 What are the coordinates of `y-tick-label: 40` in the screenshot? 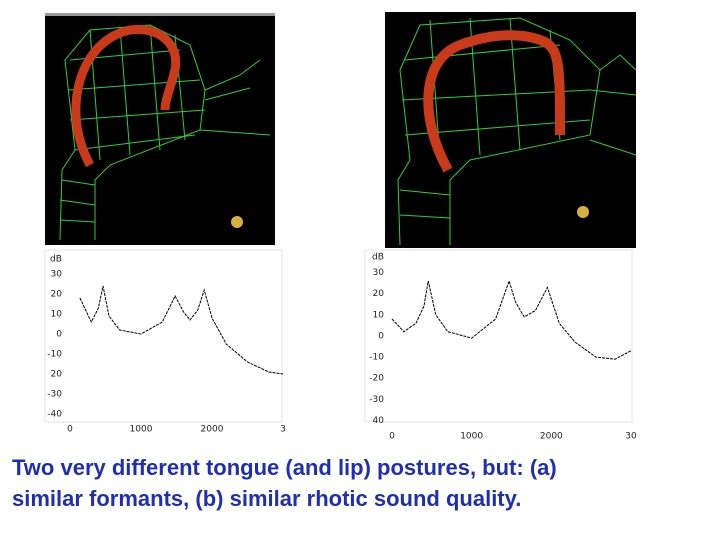 It's located at (379, 421).